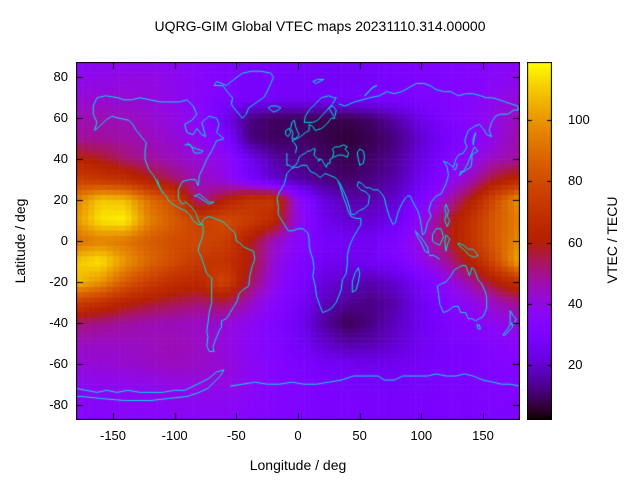 Image resolution: width=640 pixels, height=480 pixels. What do you see at coordinates (64, 240) in the screenshot?
I see `y-tick-label: 0` at bounding box center [64, 240].